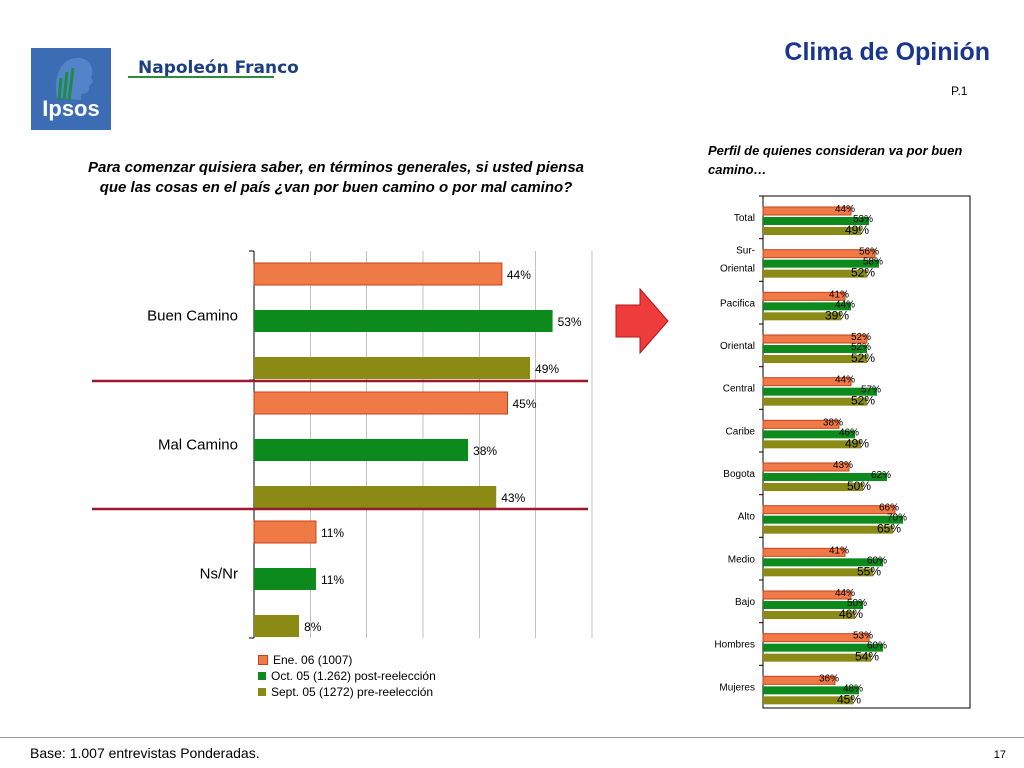 The image size is (1024, 768). I want to click on data-label: 58%, so click(873, 262).